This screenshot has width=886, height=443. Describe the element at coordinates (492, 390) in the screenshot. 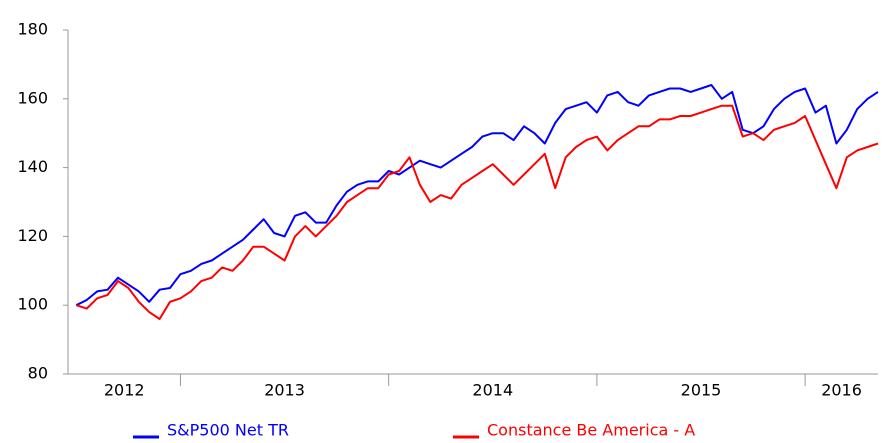

I see `x-tick-label: 2014` at that location.